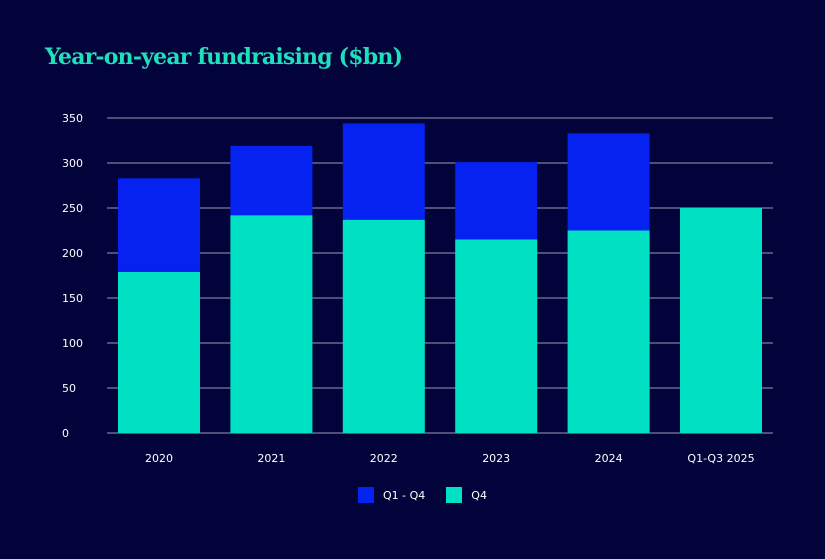  I want to click on legend: Q1 - Q4 Q4, so click(433, 495).